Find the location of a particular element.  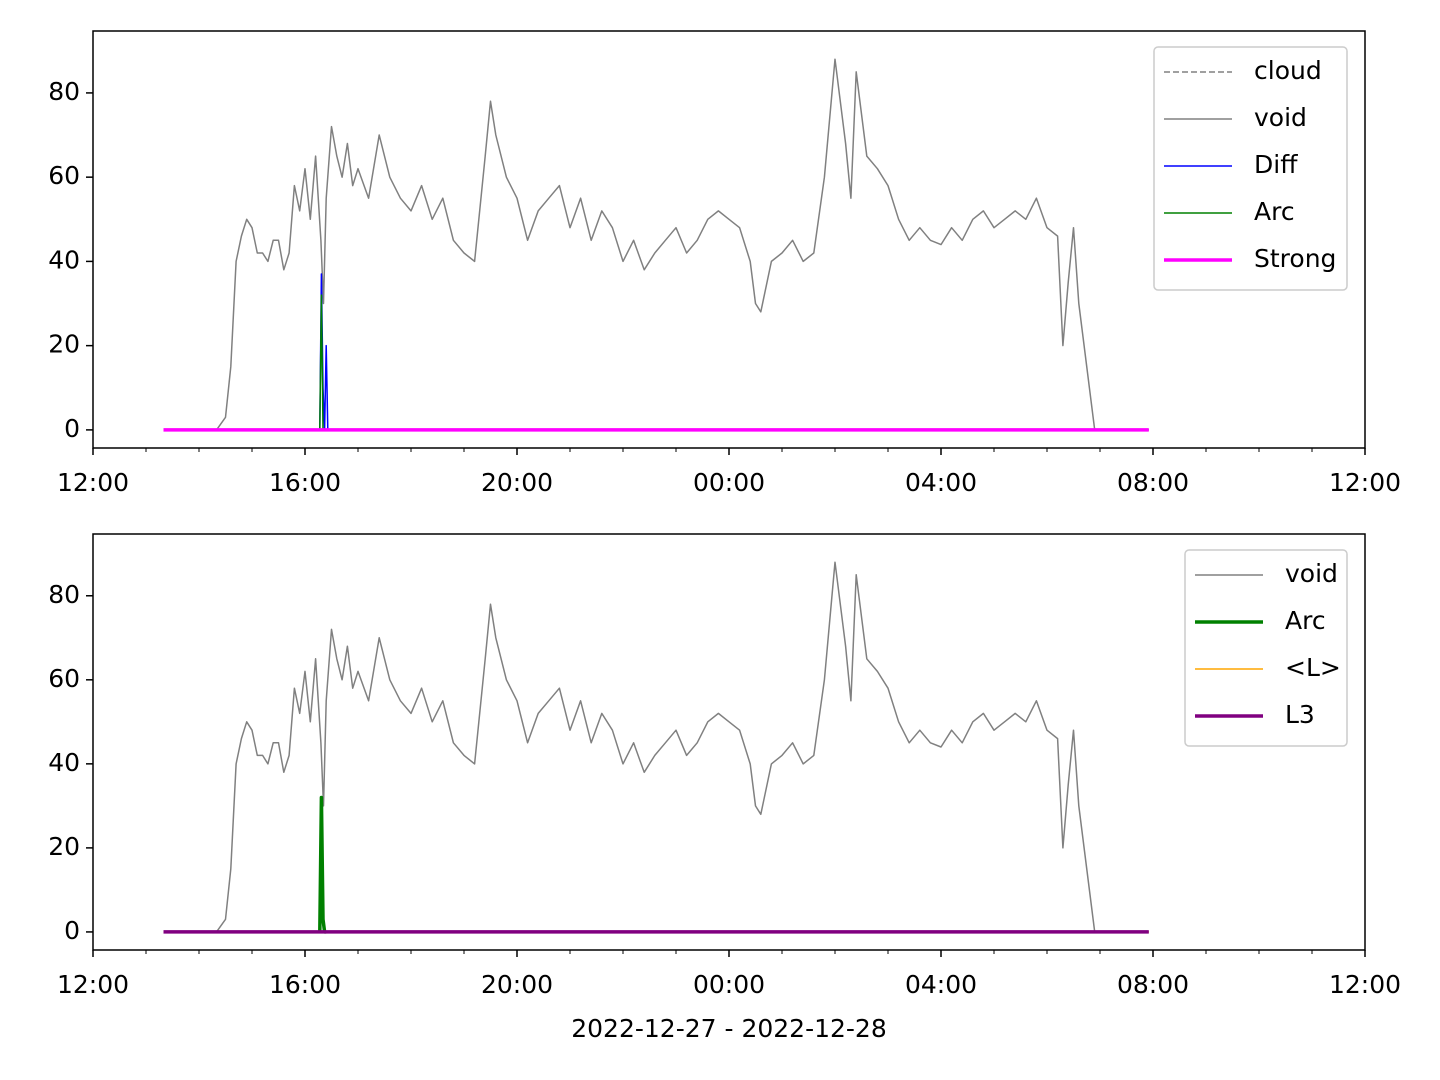

legend-label: Strong is located at coordinates (1295, 258).